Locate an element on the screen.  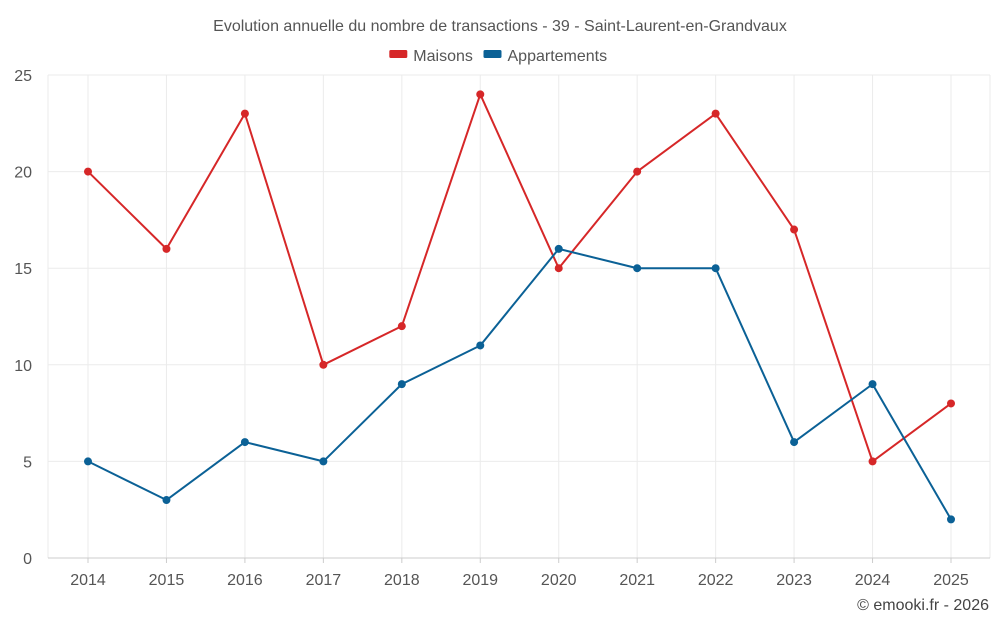
credit-text: © emooki.fr - 2026 is located at coordinates (923, 605).